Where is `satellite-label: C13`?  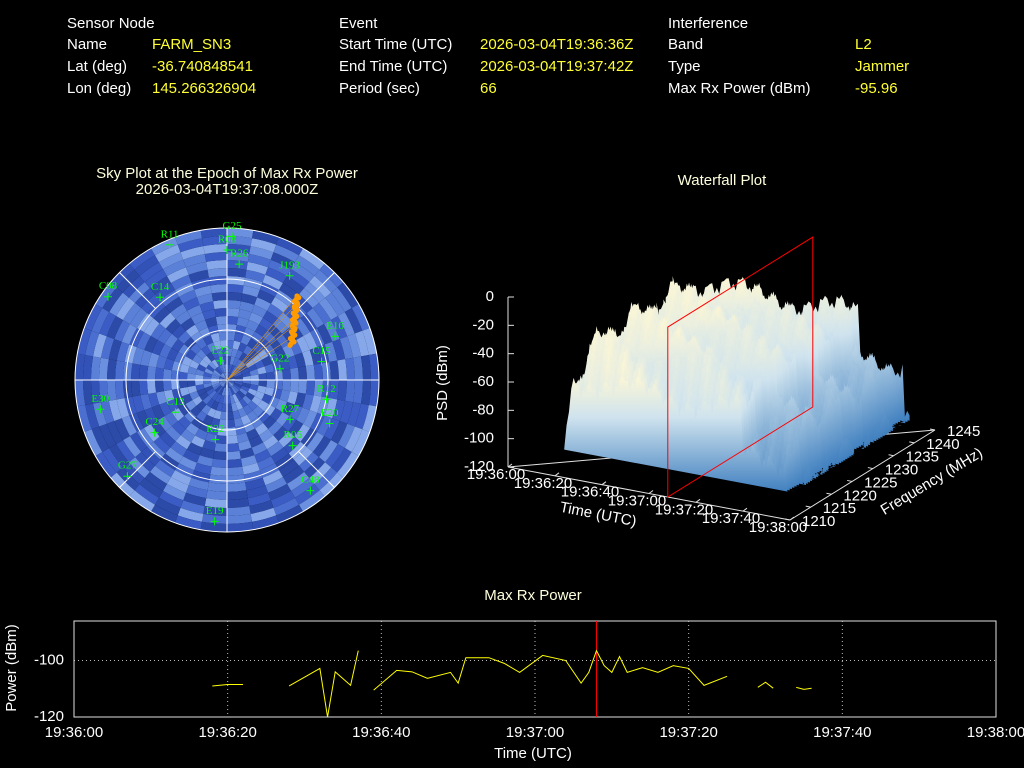 satellite-label: C13 is located at coordinates (175, 402).